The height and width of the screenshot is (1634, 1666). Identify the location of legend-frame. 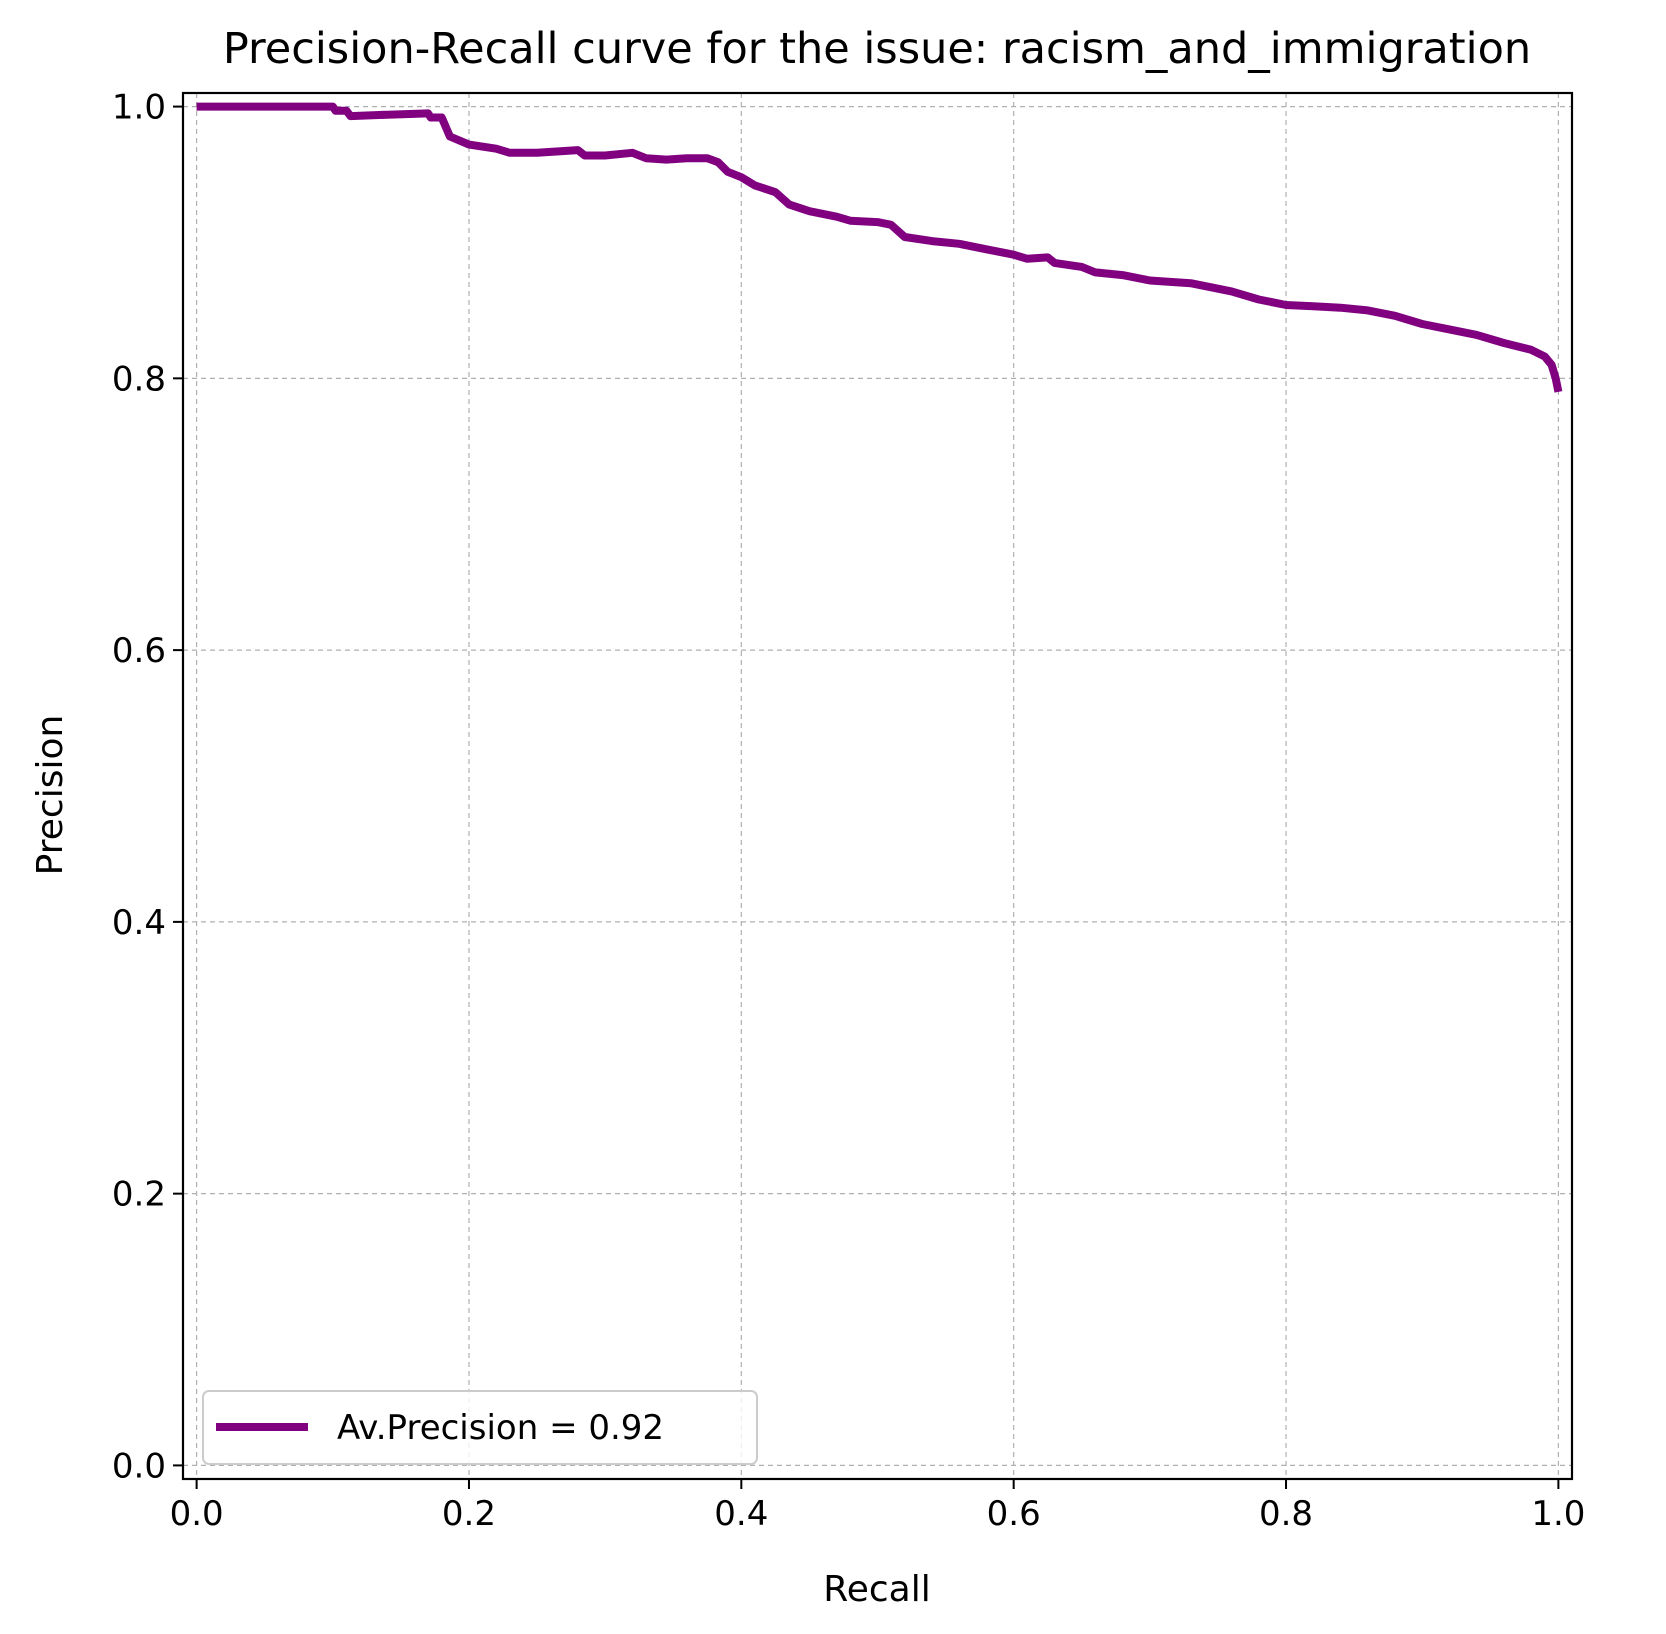
(480, 1427).